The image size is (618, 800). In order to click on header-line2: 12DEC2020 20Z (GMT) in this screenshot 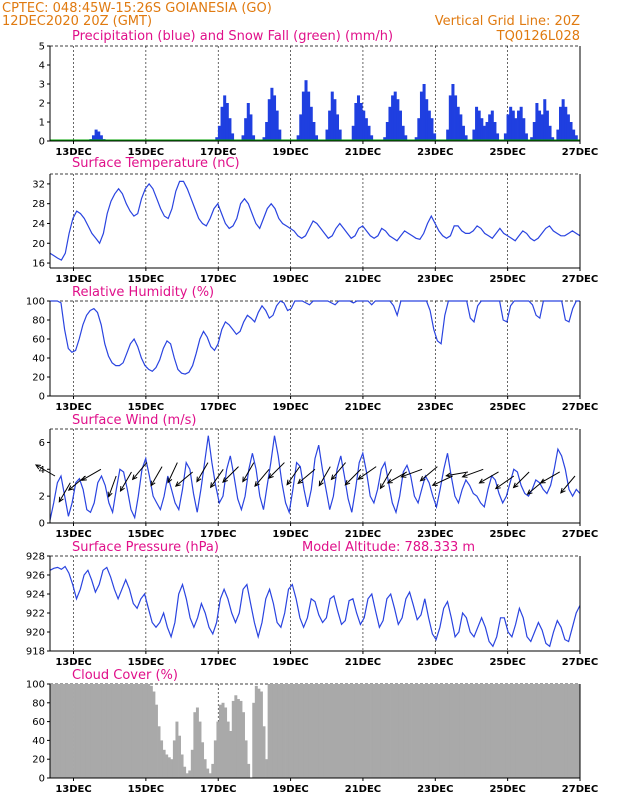, I will do `click(77, 21)`.